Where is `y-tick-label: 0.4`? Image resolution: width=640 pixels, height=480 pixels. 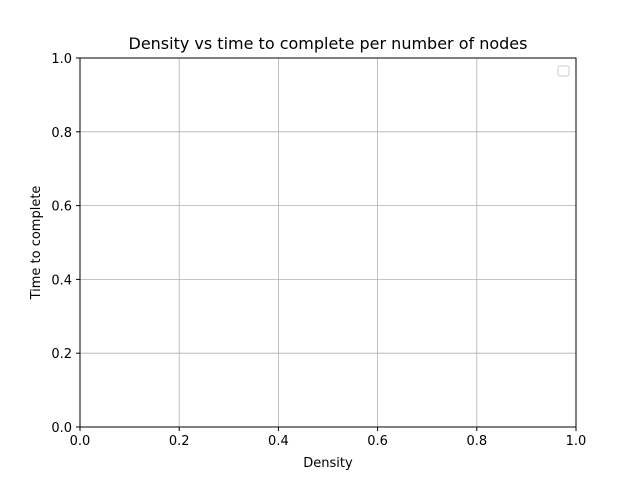
y-tick-label: 0.4 is located at coordinates (61, 280).